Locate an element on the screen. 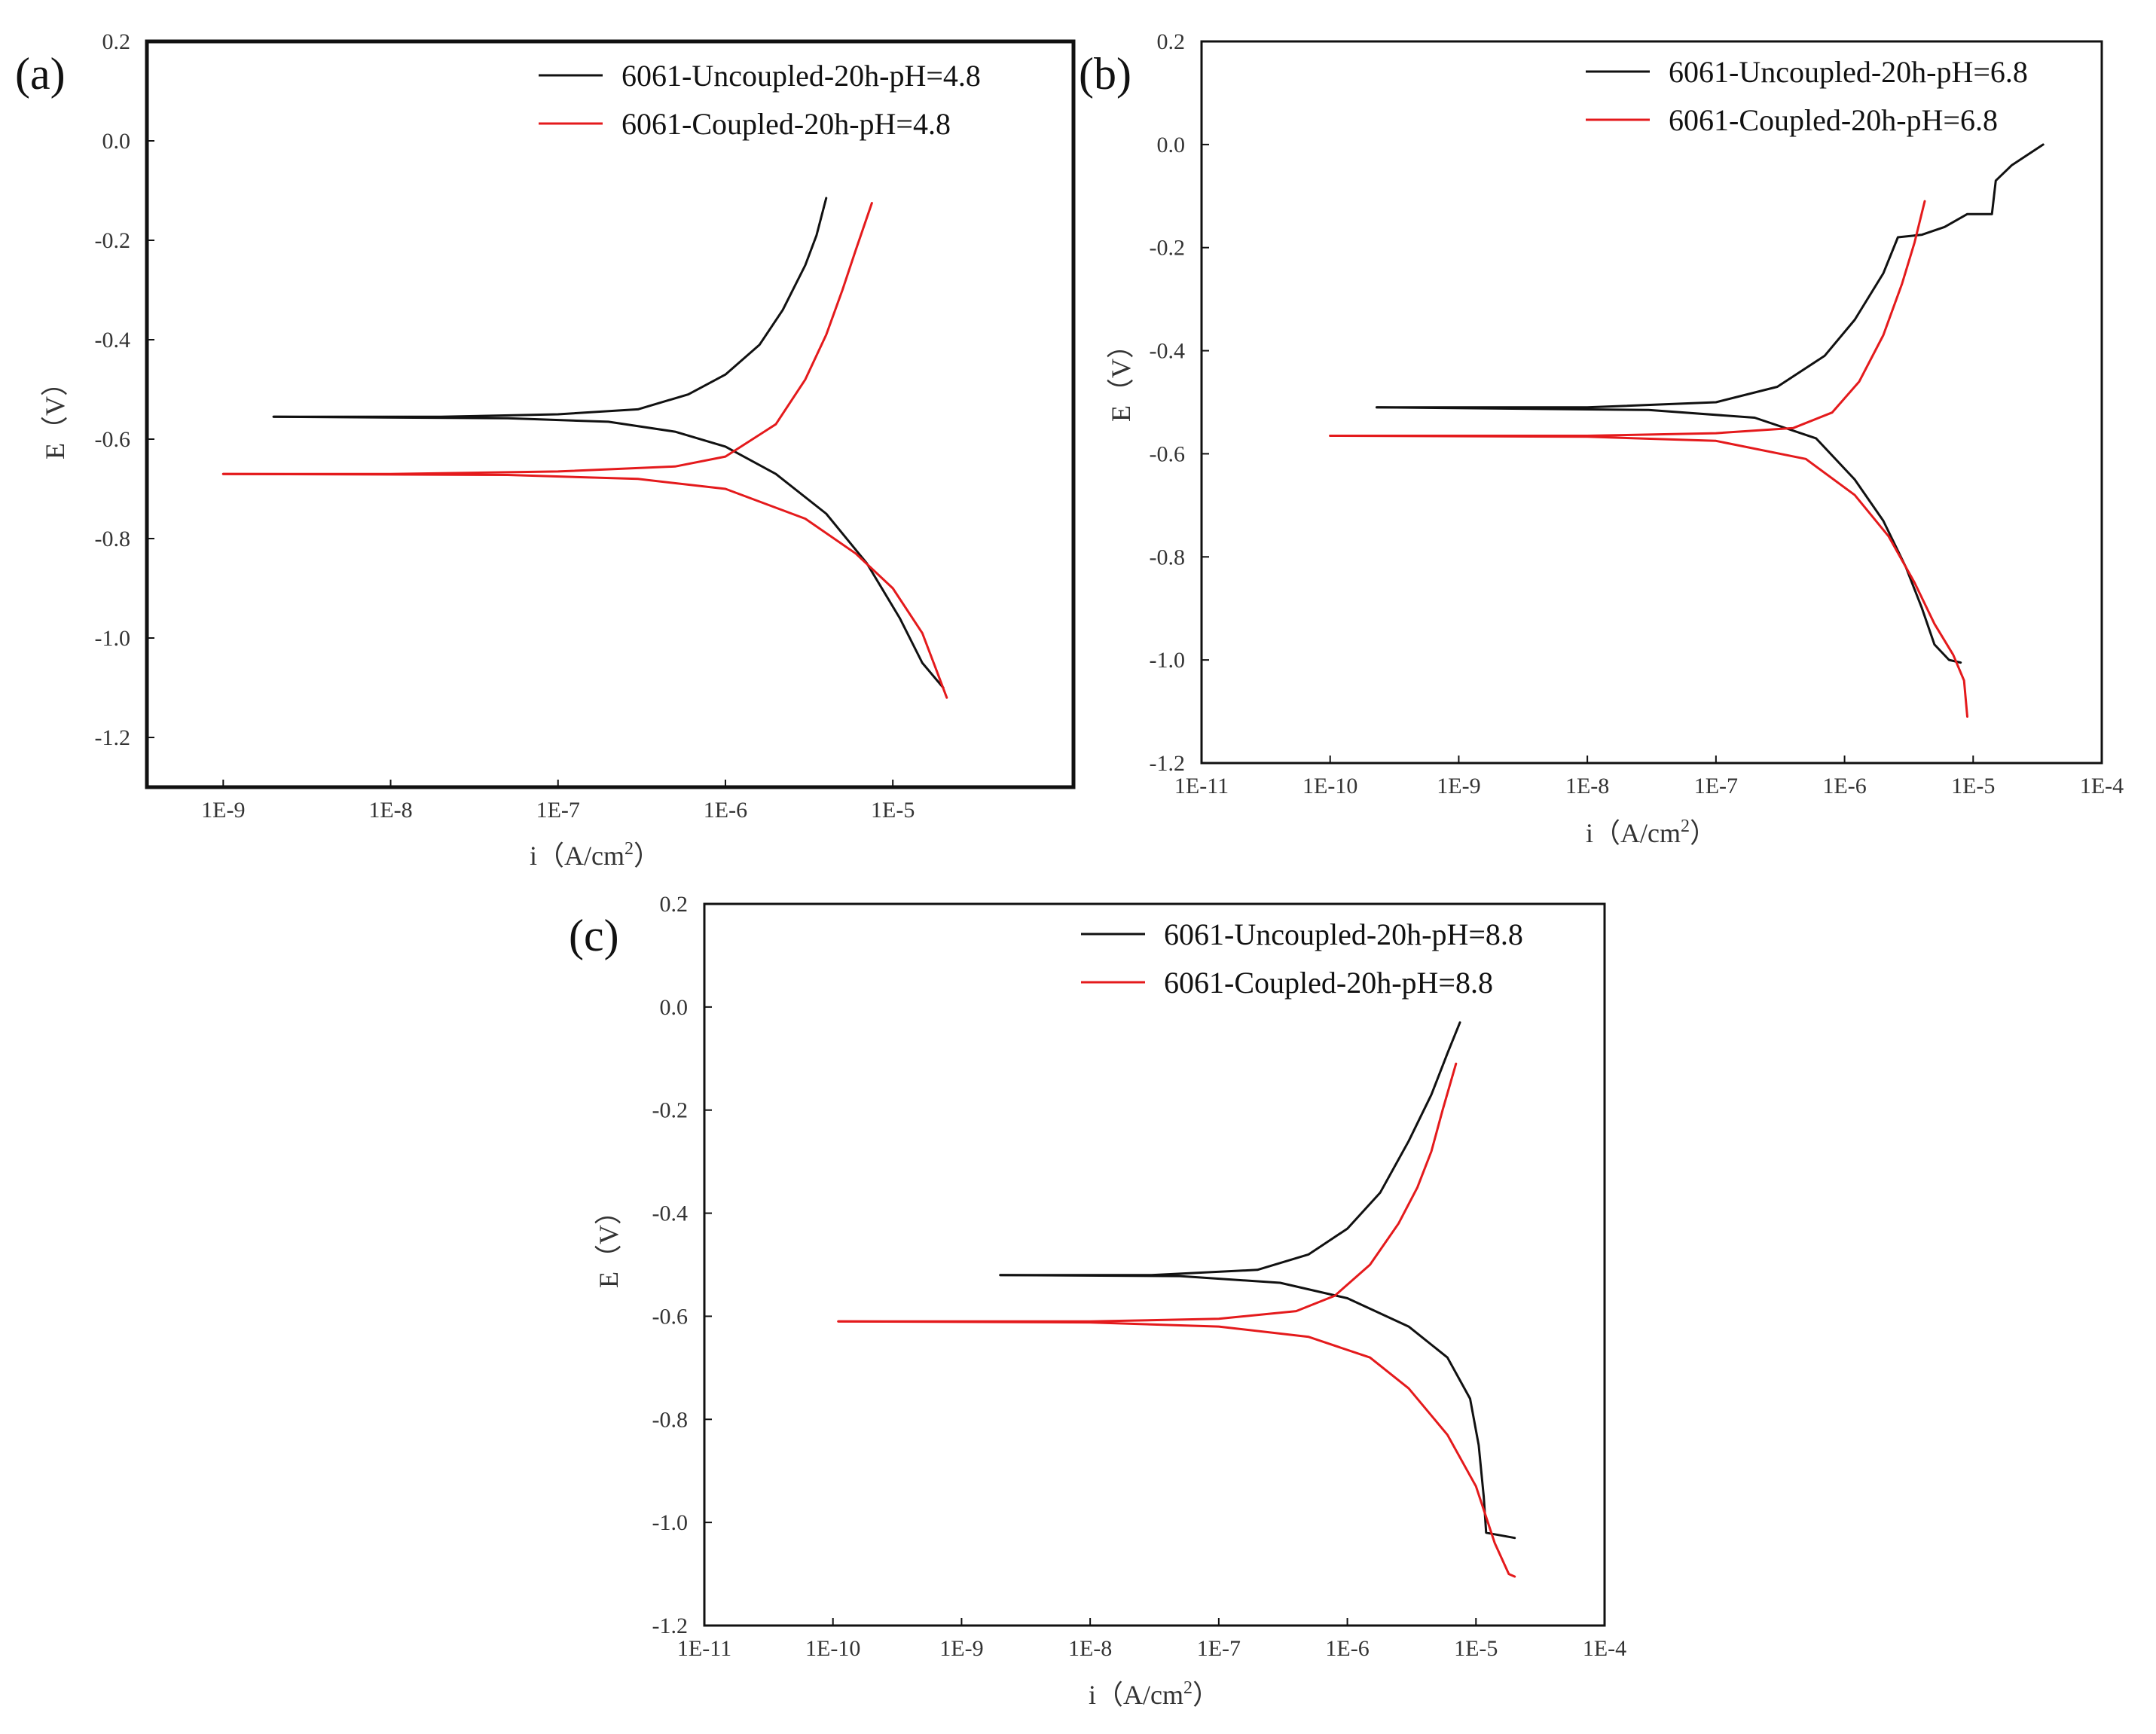 The height and width of the screenshot is (1734, 2156). x-ticks: 1E-9 1E-8 1E-7 1E-6 1E-5 is located at coordinates (558, 801).